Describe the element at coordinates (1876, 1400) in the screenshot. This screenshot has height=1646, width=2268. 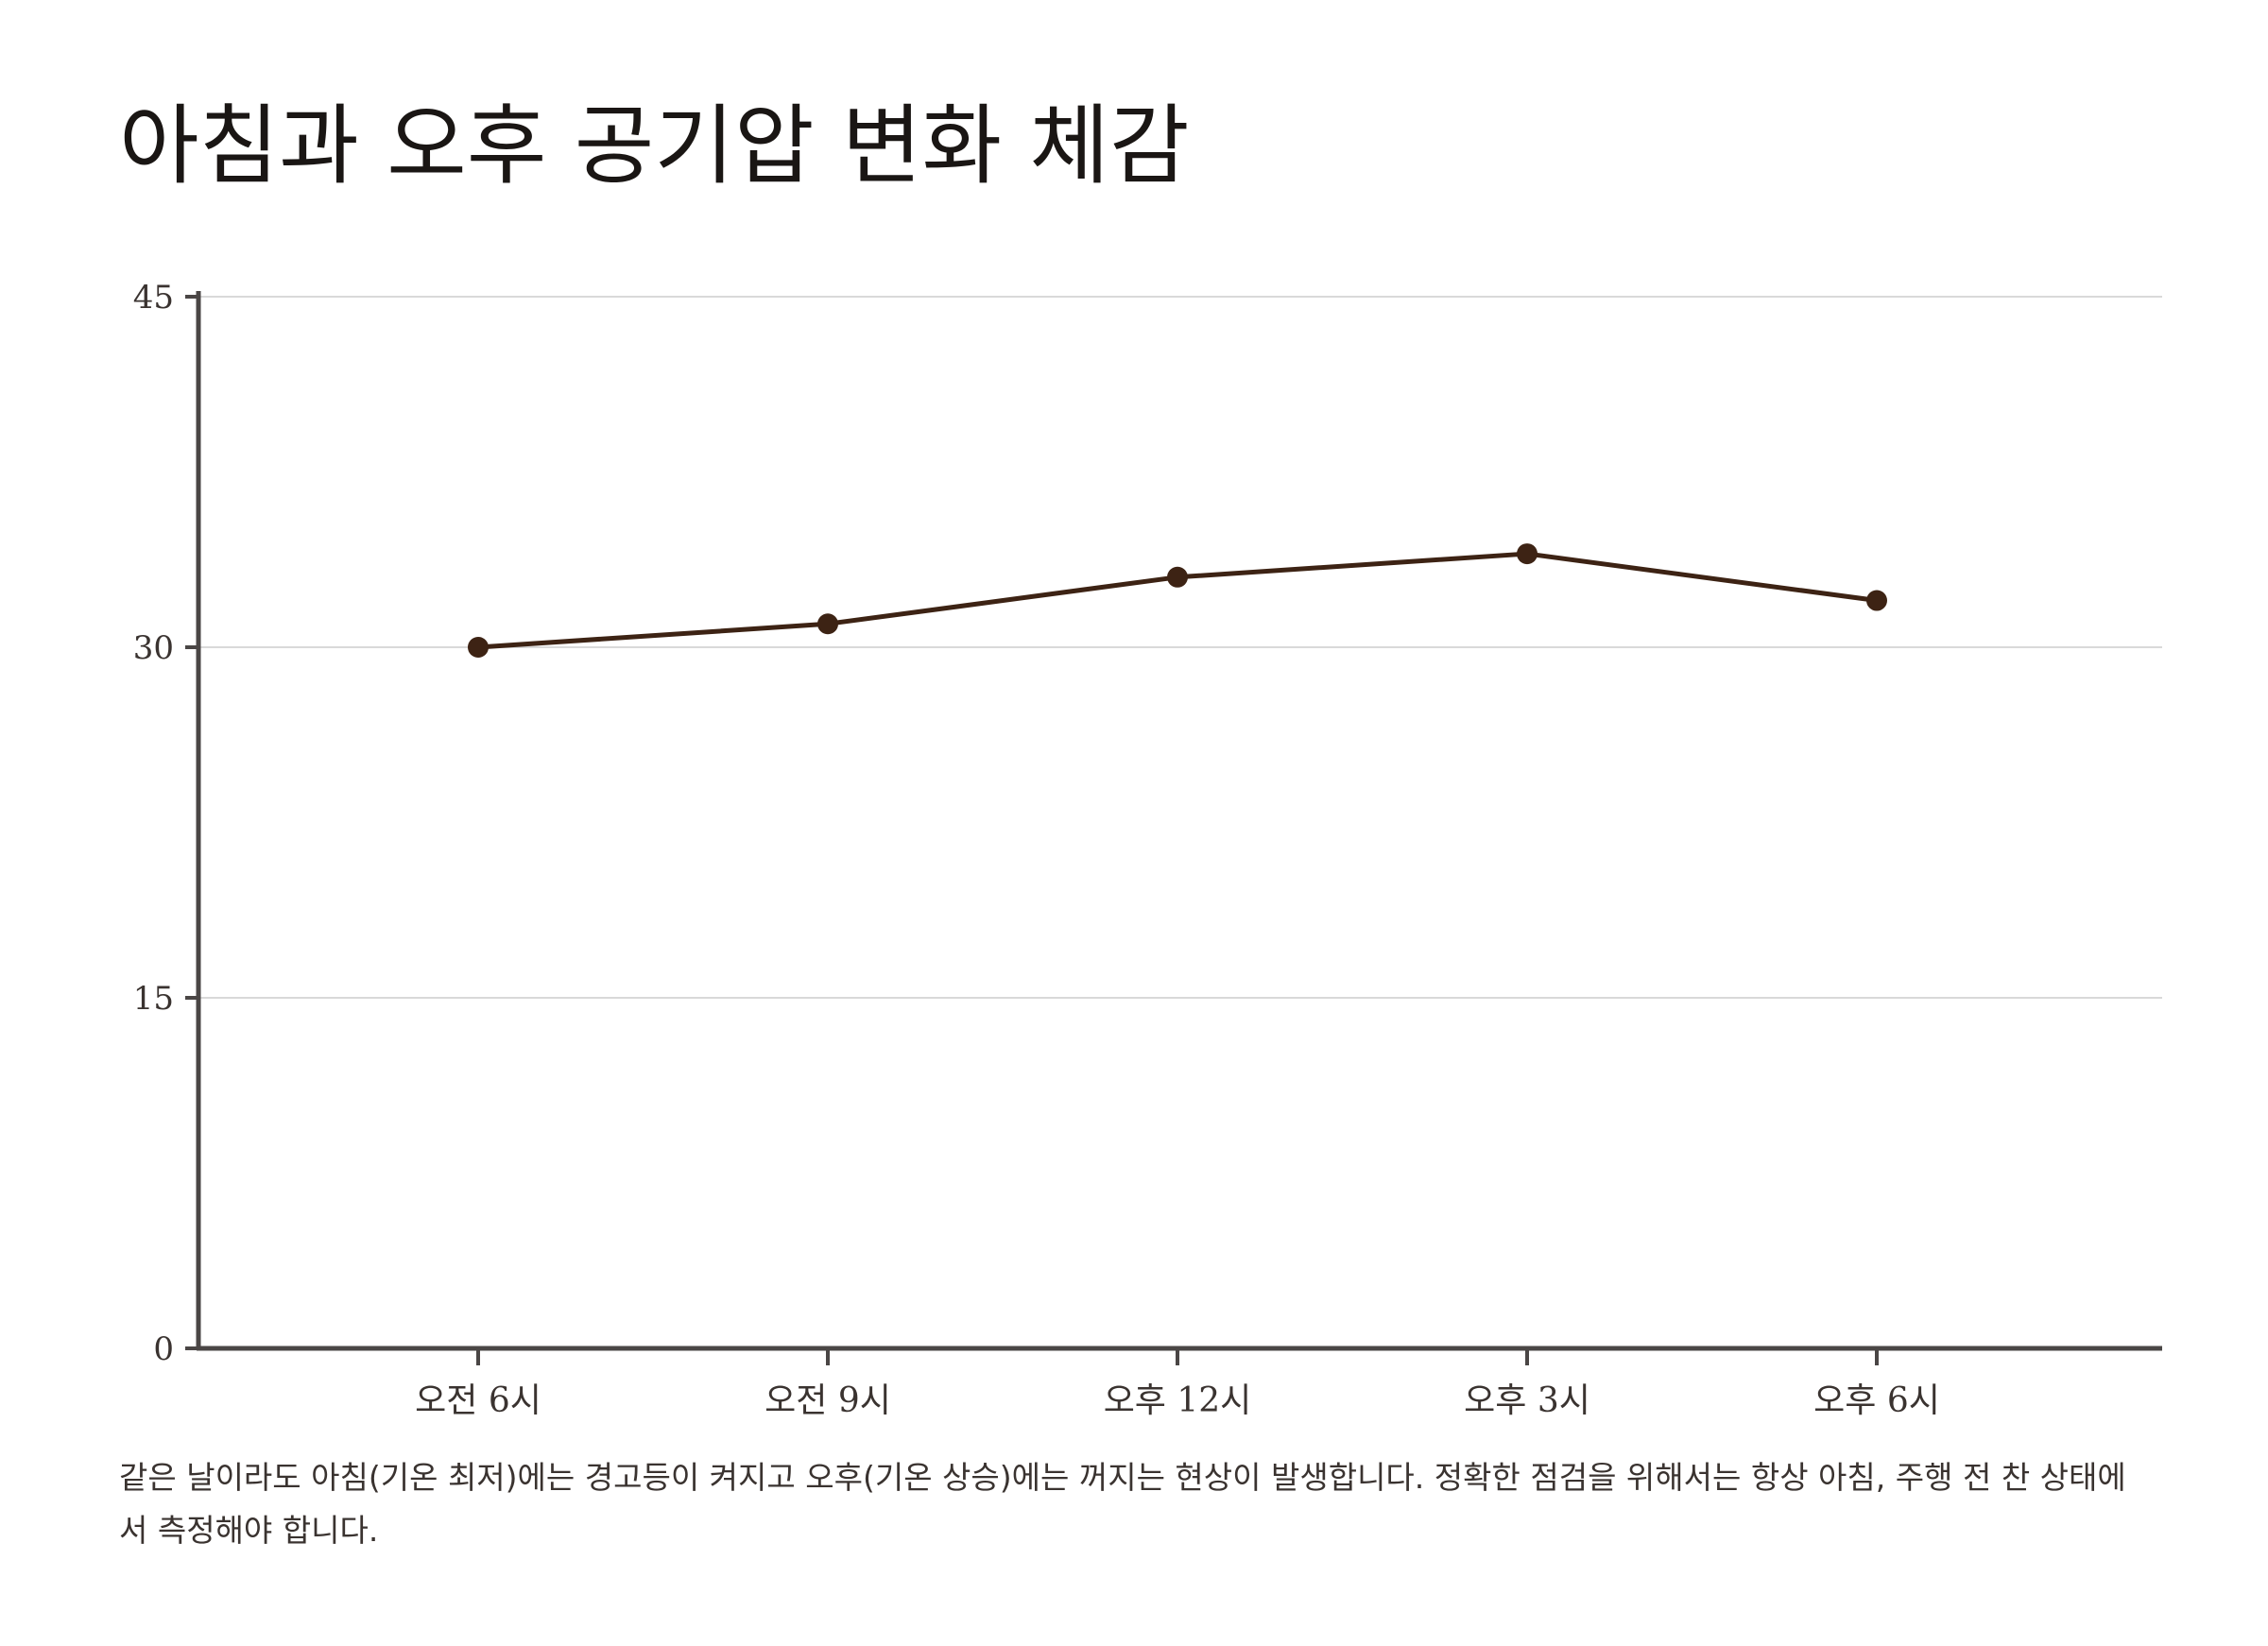
I see `x-tick-label: 오후 6시` at that location.